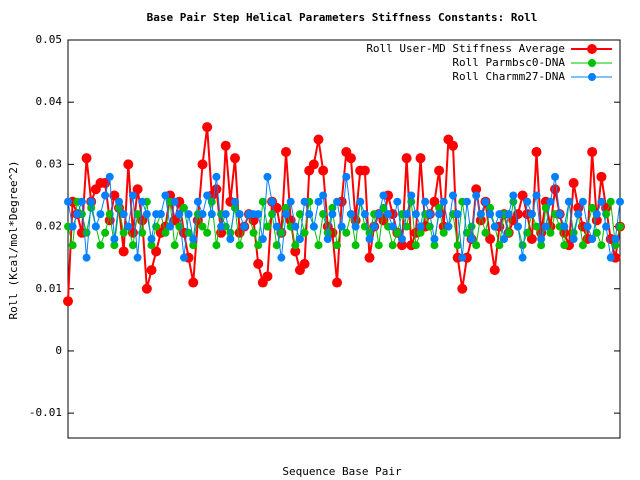  Describe the element at coordinates (49, 101) in the screenshot. I see `y-tick-label: 0.04` at that location.